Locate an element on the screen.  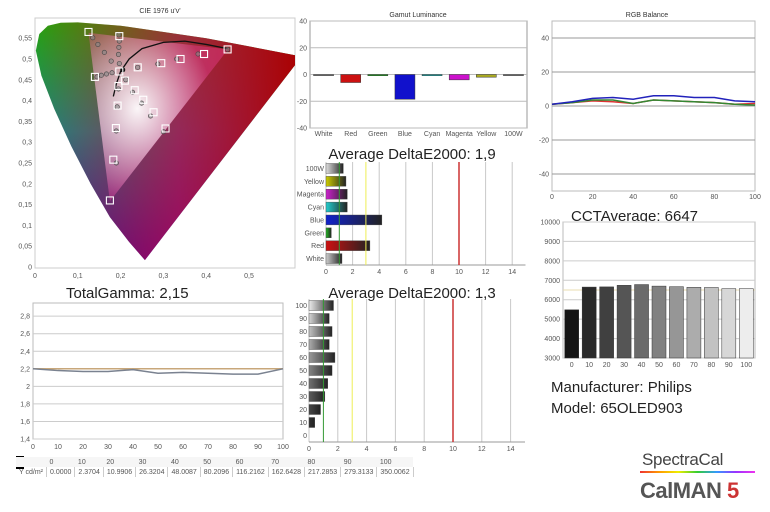
deltae-grayscale-x-tick: 10 is located at coordinates (453, 449).